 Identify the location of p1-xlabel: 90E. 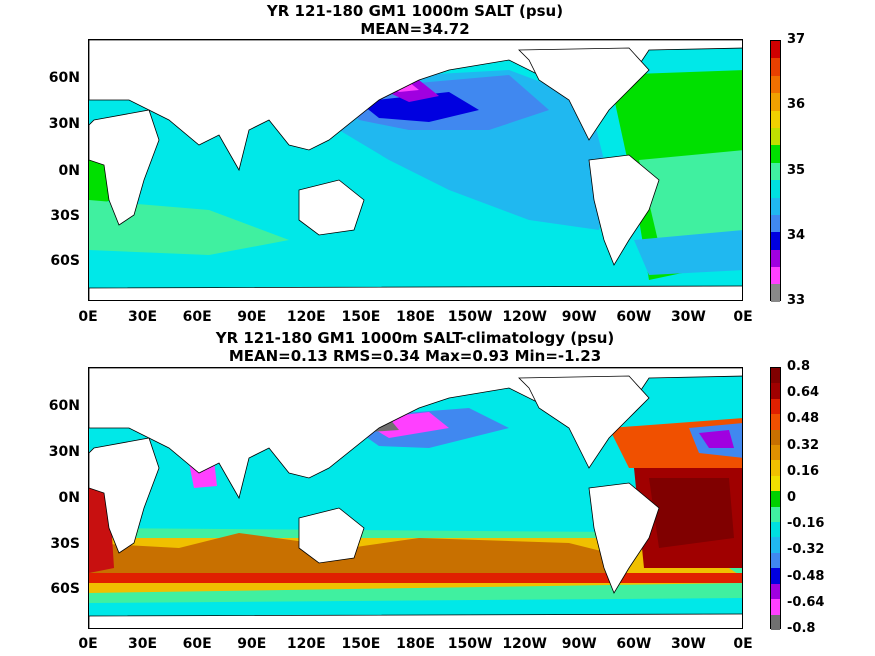
(252, 317).